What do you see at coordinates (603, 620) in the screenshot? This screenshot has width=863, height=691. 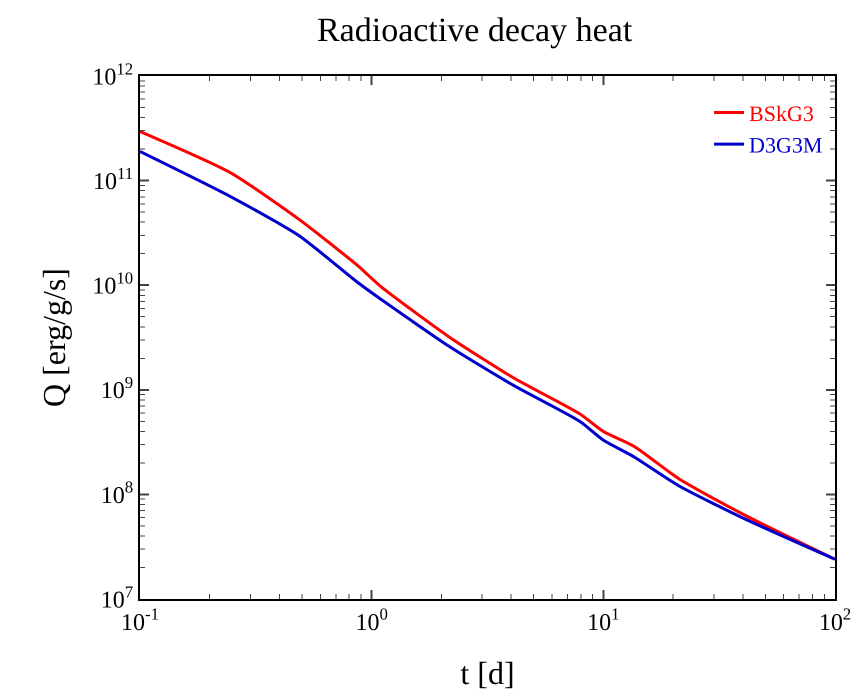 I see `x-tick-label: 10$^{1}$` at bounding box center [603, 620].